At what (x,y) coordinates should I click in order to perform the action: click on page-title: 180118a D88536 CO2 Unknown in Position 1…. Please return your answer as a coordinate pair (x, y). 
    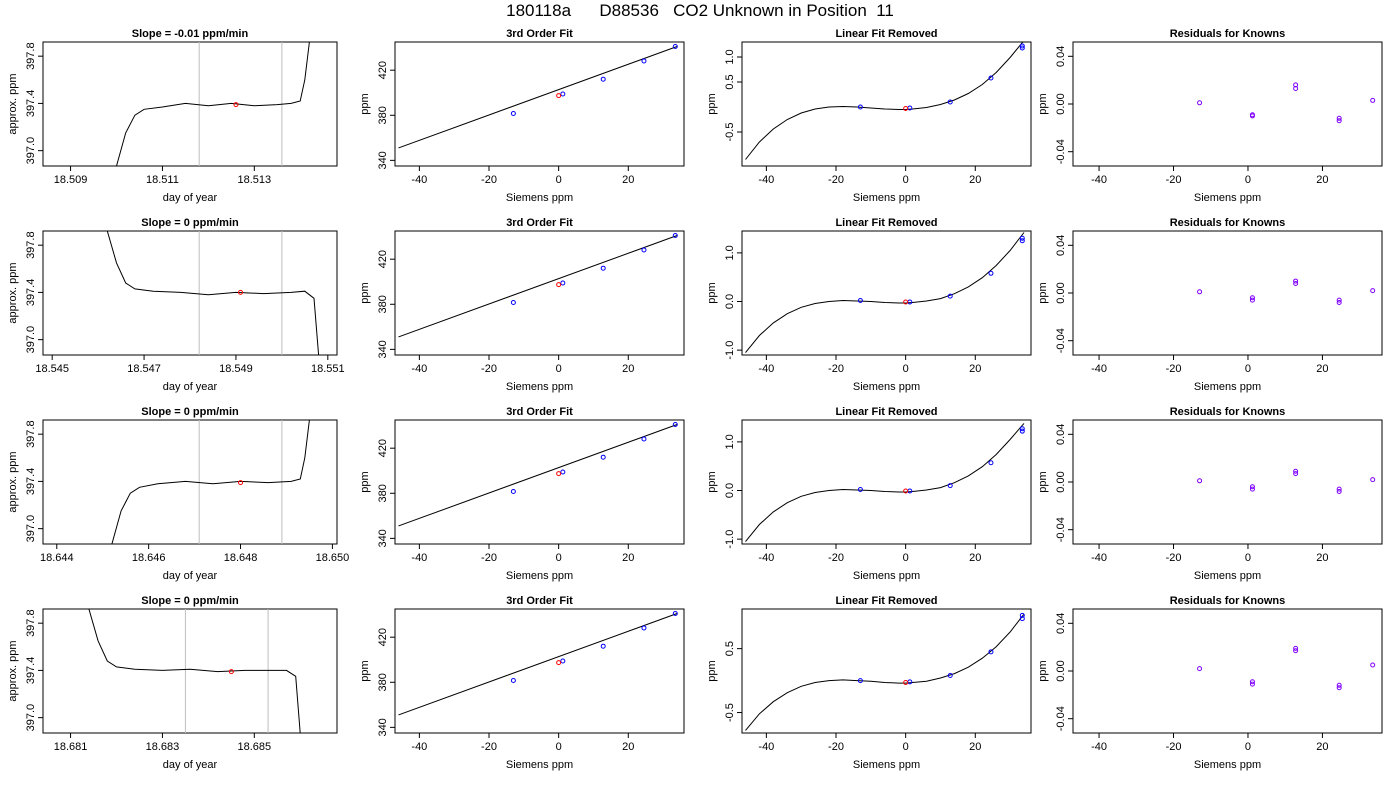
    Looking at the image, I should click on (700, 10).